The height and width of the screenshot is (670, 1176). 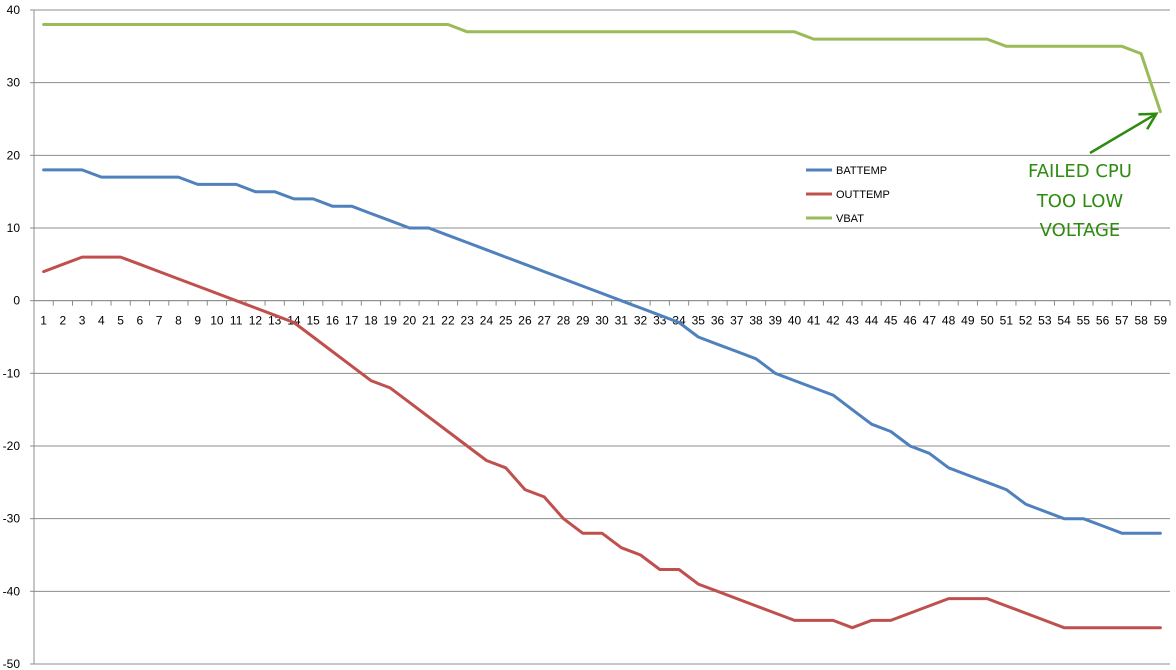 What do you see at coordinates (850, 219) in the screenshot?
I see `legend-label-vbat: VBAT` at bounding box center [850, 219].